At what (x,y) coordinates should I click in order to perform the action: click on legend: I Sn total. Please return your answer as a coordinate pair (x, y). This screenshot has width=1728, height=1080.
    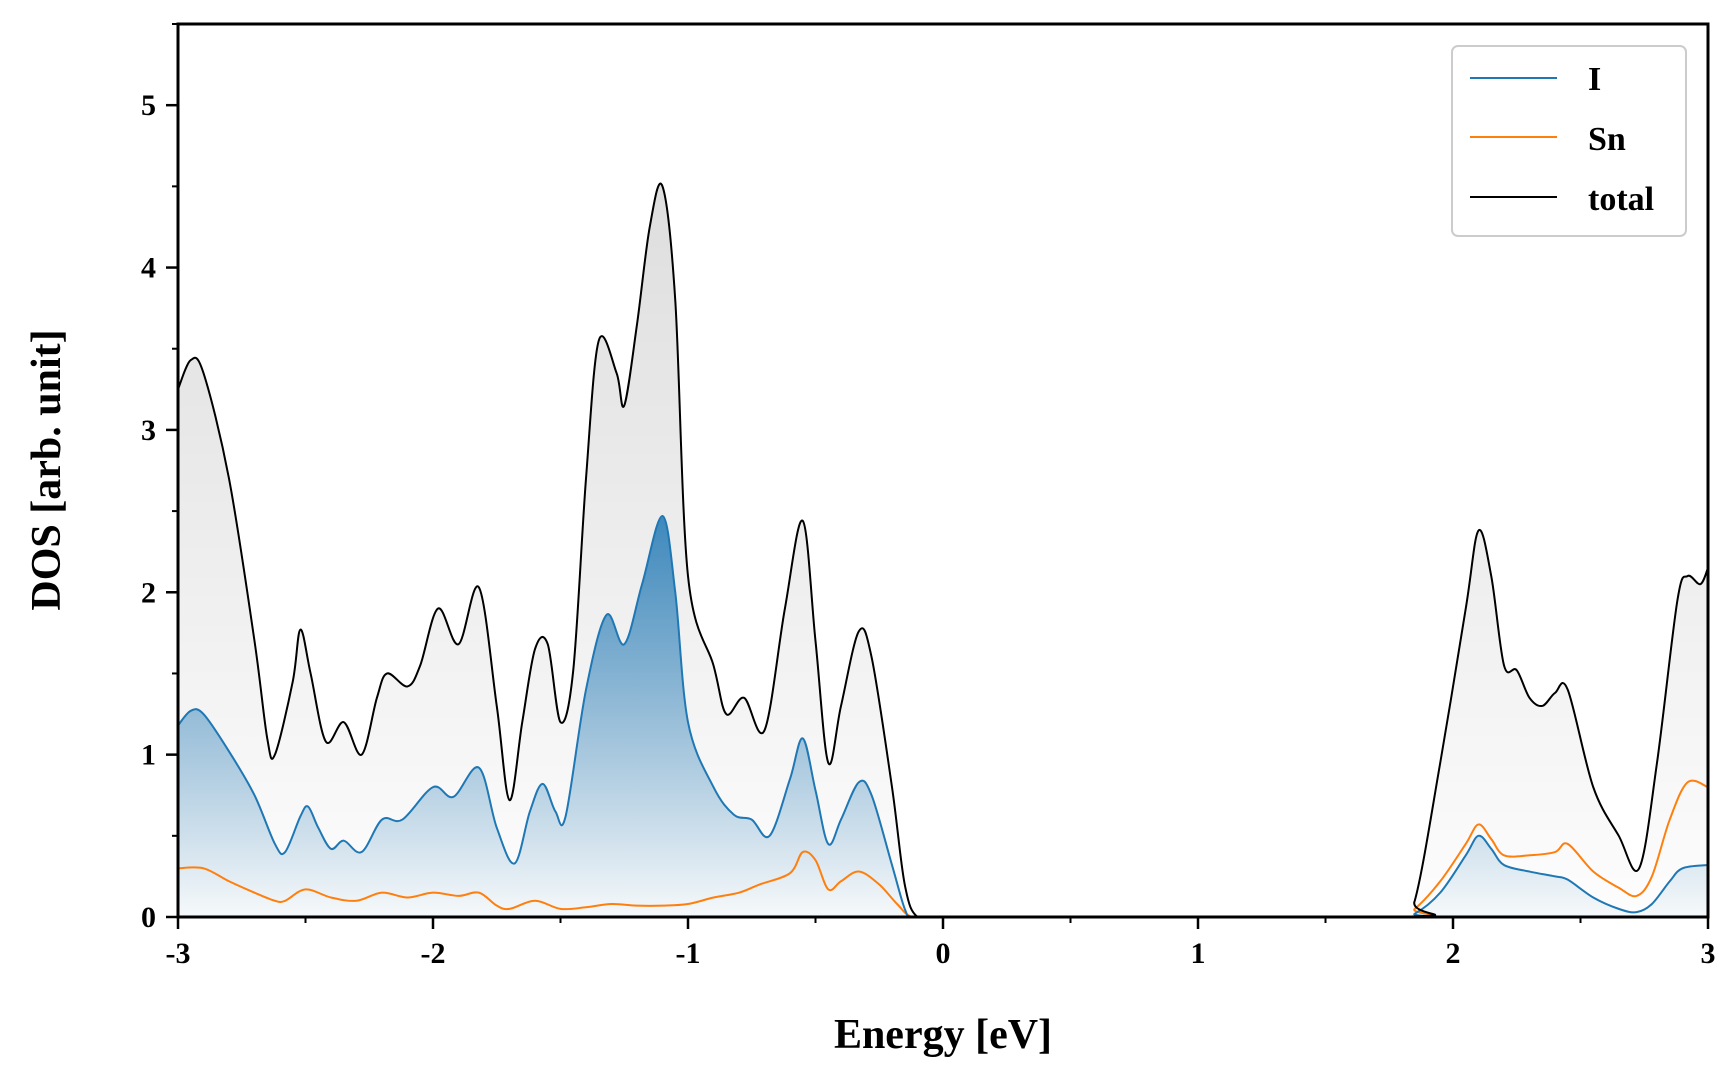
    Looking at the image, I should click on (1569, 141).